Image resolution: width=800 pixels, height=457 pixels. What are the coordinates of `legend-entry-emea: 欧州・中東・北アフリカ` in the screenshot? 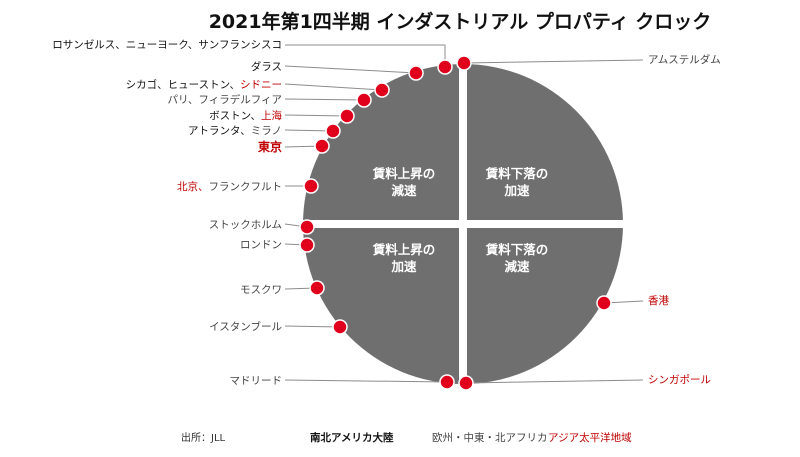 It's located at (490, 437).